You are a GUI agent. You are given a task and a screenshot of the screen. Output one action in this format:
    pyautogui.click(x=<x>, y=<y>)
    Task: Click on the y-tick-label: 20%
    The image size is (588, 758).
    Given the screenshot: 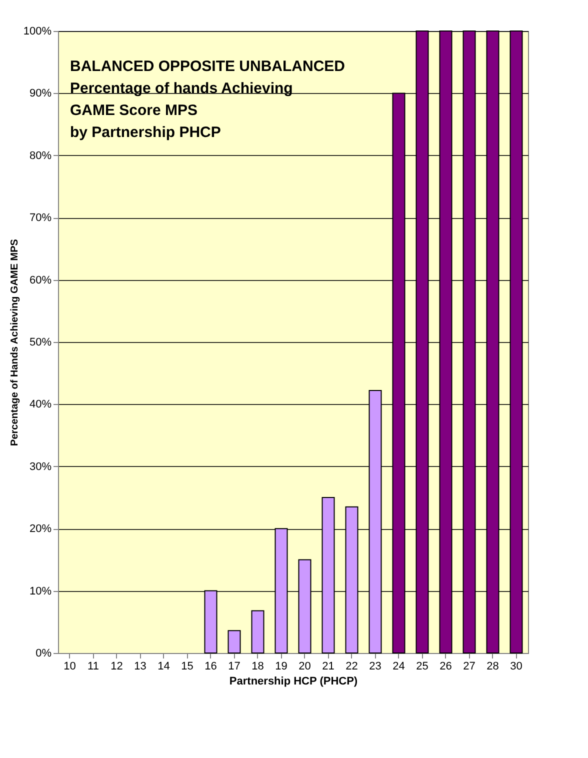 What is the action you would take?
    pyautogui.click(x=40, y=529)
    